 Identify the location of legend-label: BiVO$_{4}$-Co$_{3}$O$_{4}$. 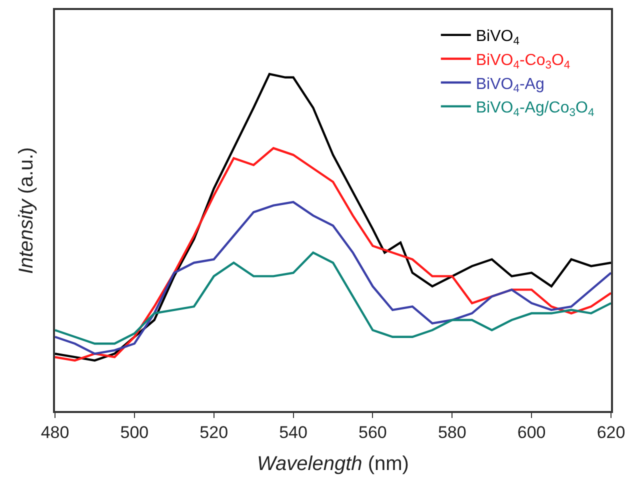
(523, 62).